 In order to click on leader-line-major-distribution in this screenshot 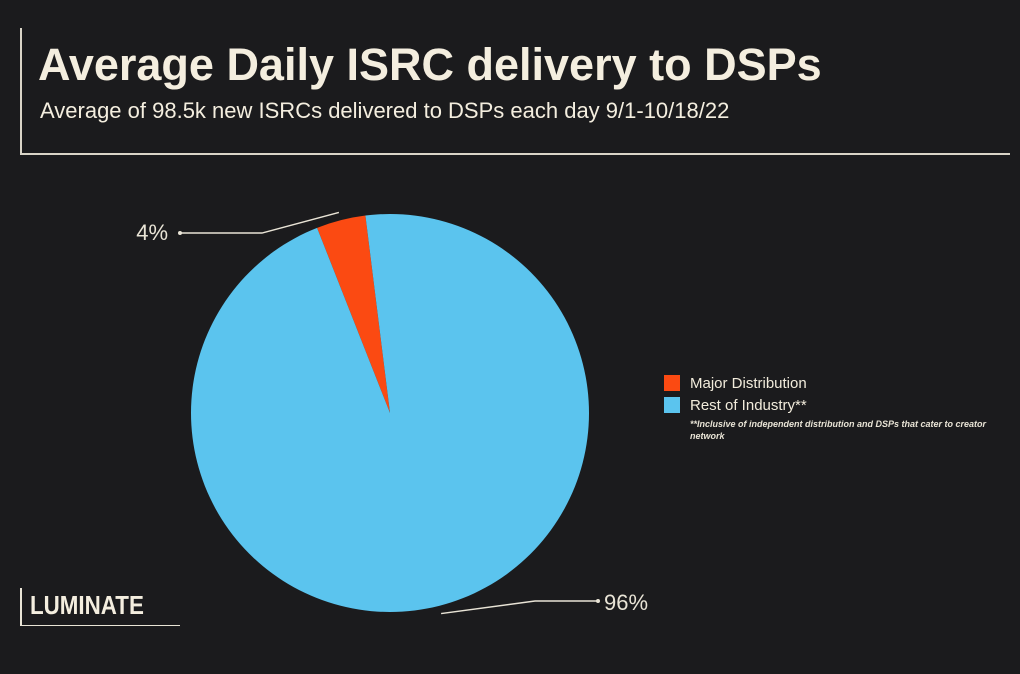, I will do `click(260, 222)`.